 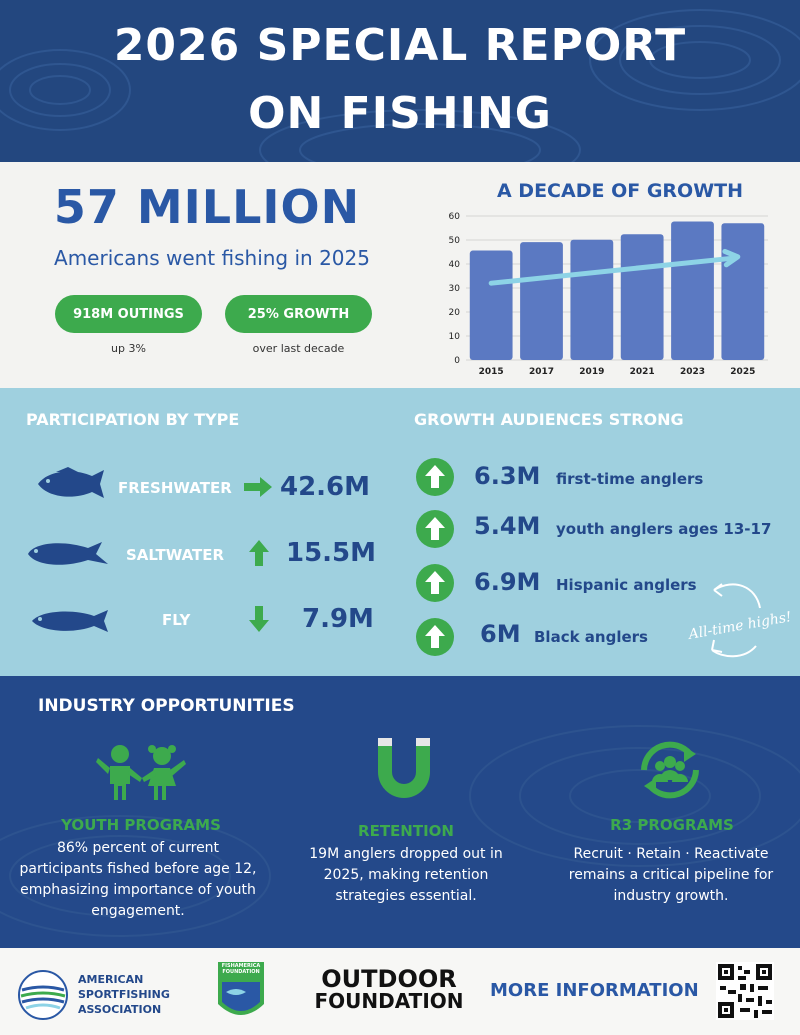 I want to click on freshwater-label: FRESHWATER, so click(x=175, y=488).